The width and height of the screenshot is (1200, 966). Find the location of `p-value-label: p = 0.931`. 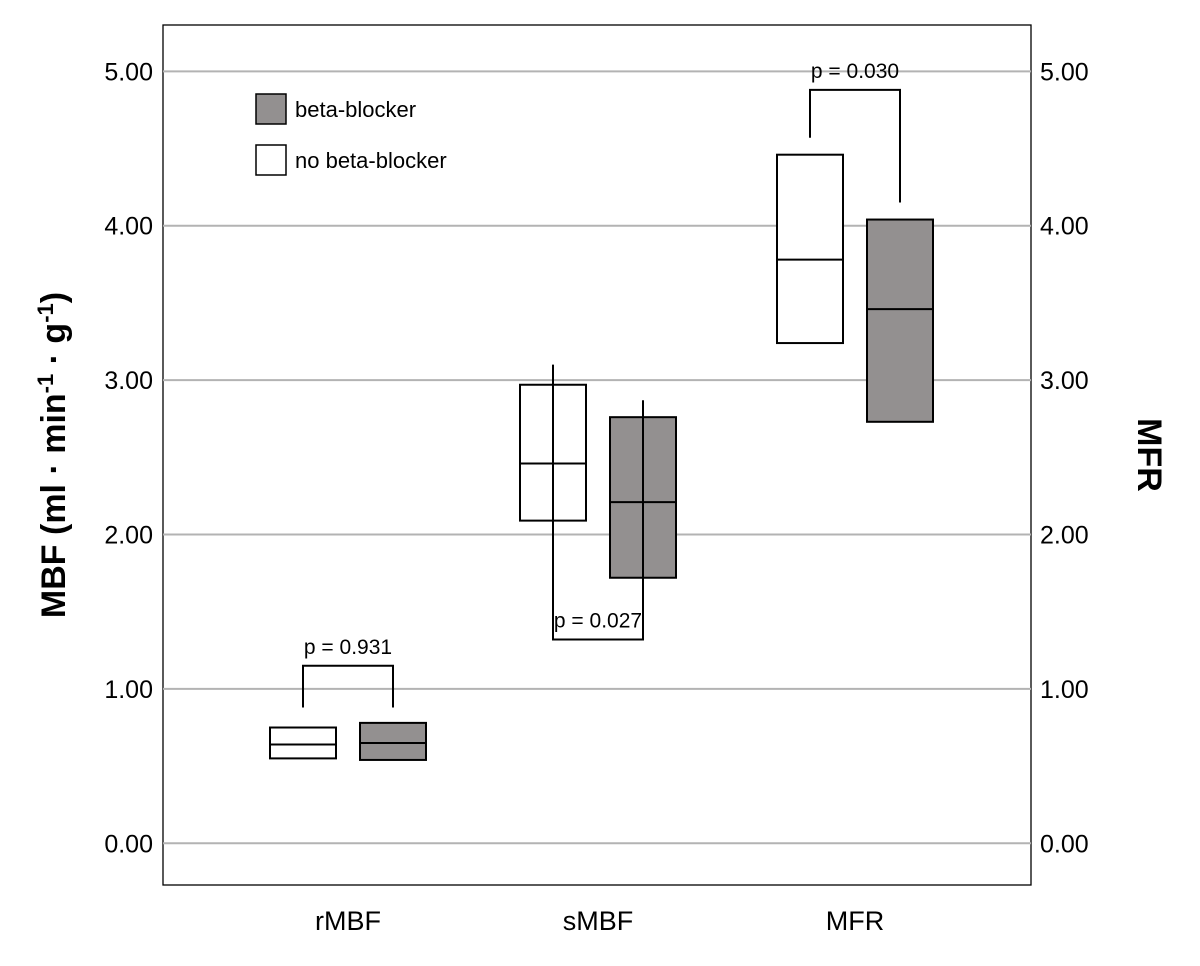

p-value-label: p = 0.931 is located at coordinates (348, 647).